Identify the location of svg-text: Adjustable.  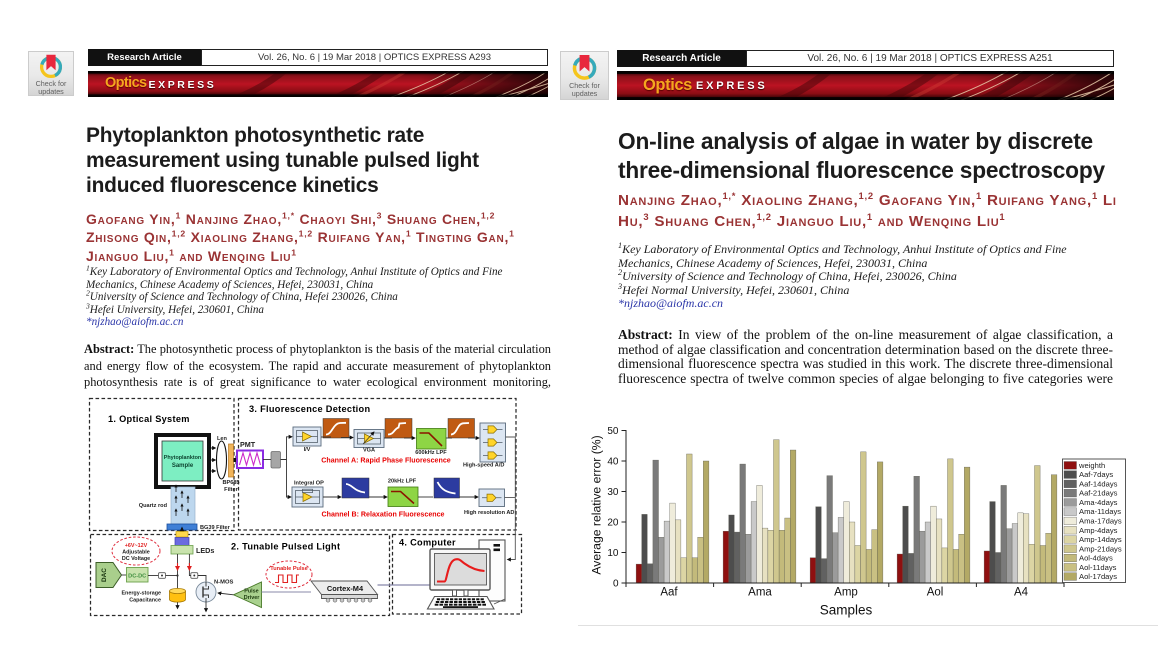
(136, 553).